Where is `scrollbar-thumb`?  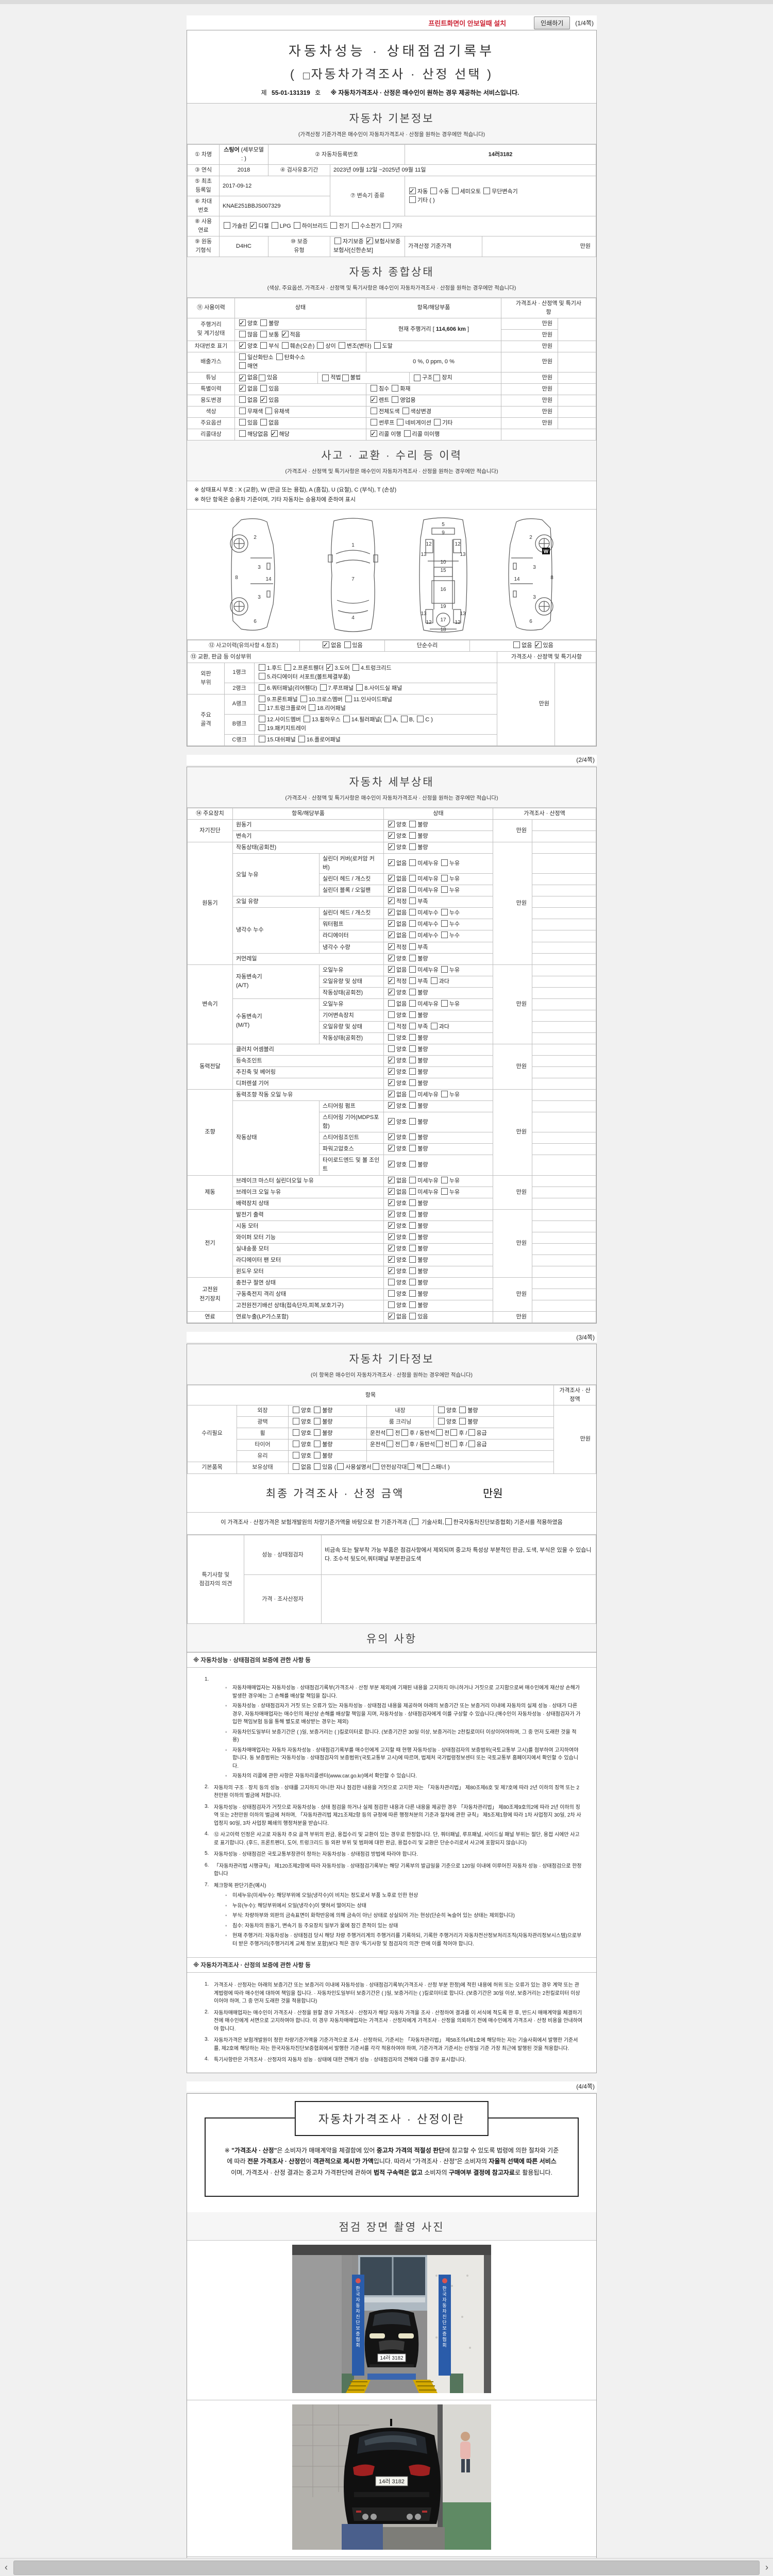
scrollbar-thumb is located at coordinates (386, 2568).